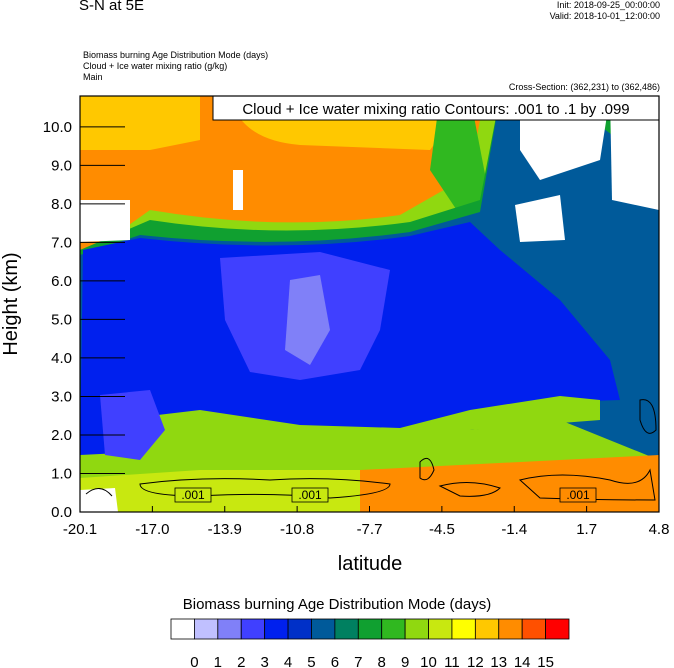 Image resolution: width=674 pixels, height=668 pixels. What do you see at coordinates (475, 661) in the screenshot?
I see `colorbar-label: 12` at bounding box center [475, 661].